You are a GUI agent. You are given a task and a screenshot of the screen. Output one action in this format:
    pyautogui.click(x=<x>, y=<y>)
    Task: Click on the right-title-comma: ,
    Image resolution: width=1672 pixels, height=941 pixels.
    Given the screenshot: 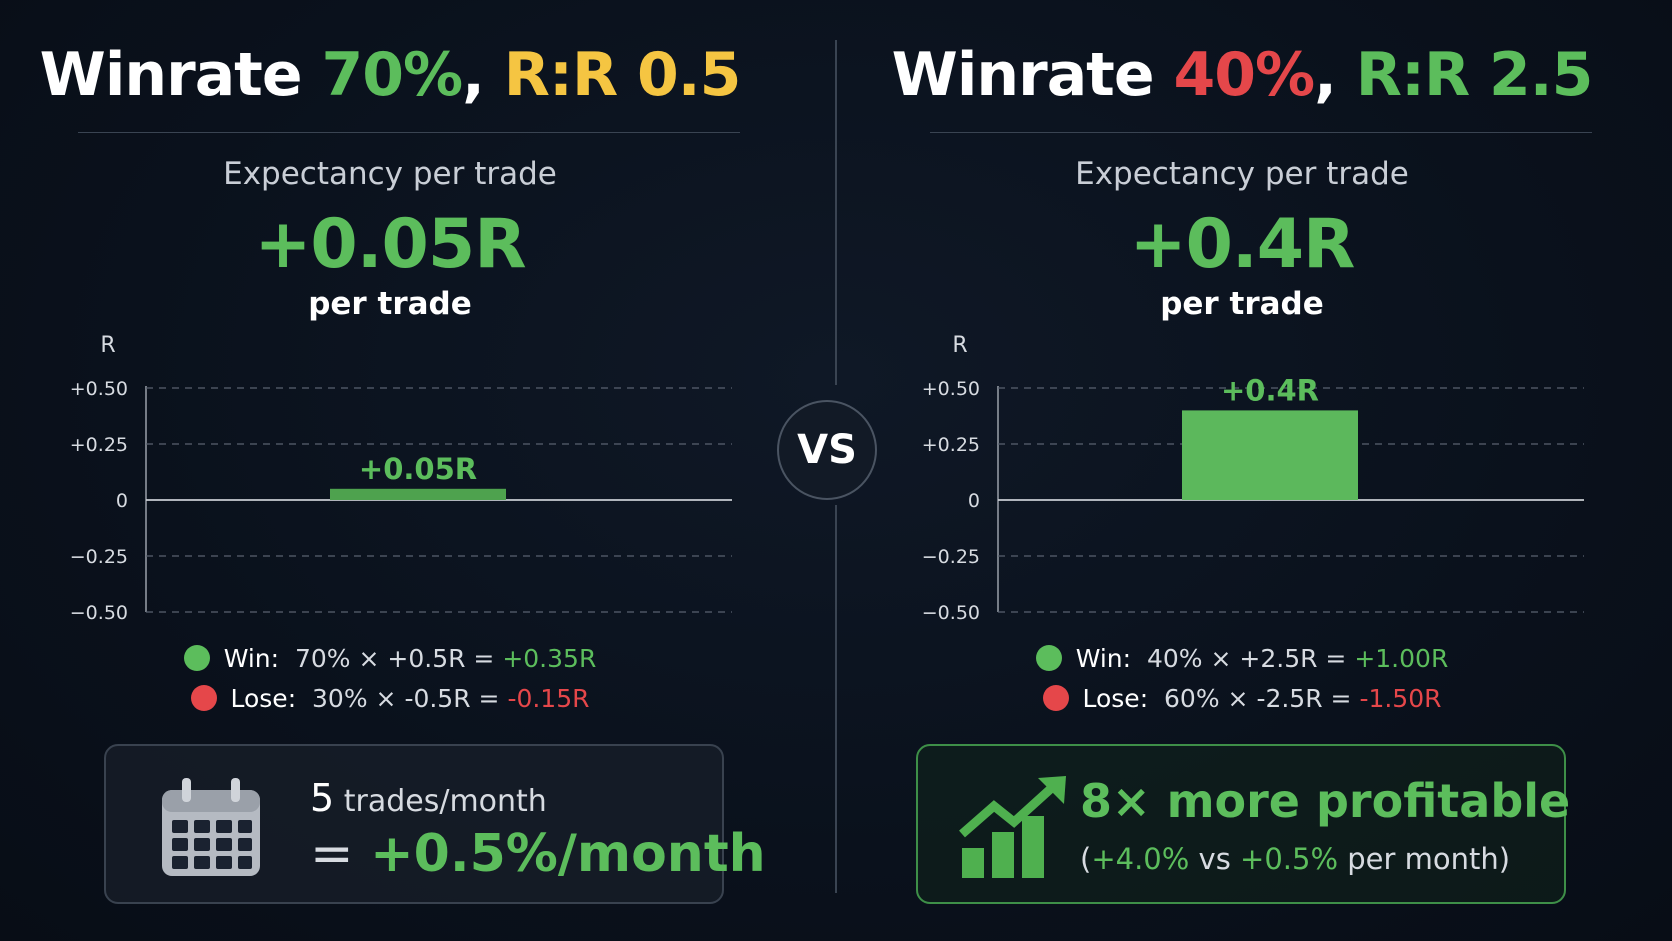 What is the action you would take?
    pyautogui.click(x=1335, y=75)
    